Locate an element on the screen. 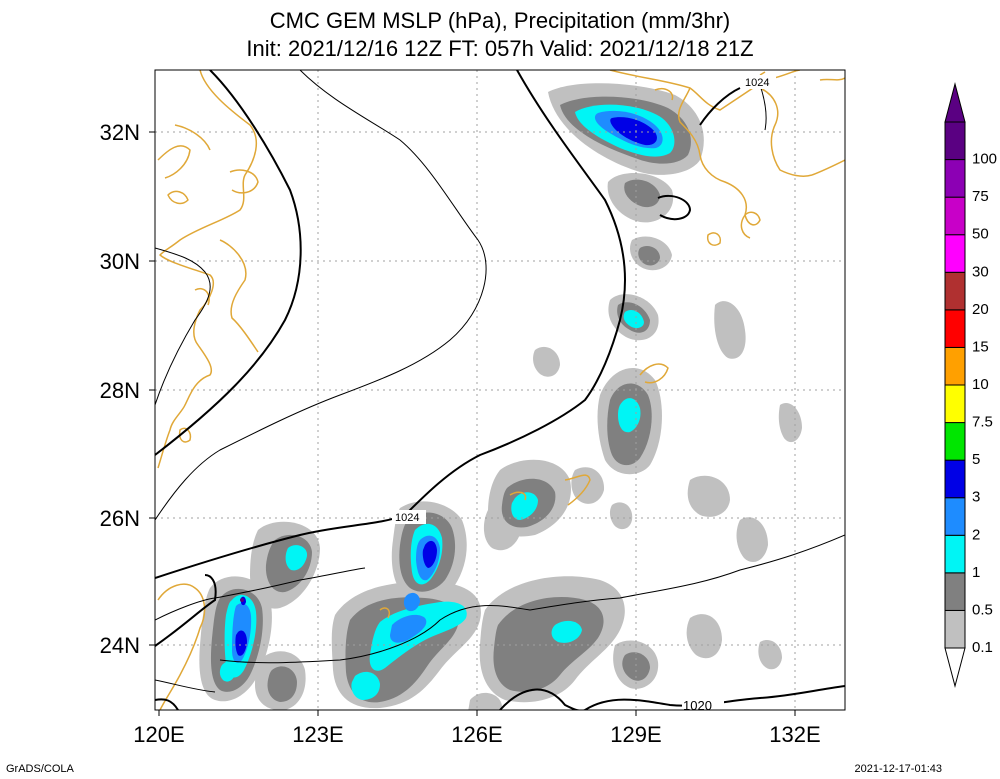  colorbar-label: 5 is located at coordinates (976, 459).